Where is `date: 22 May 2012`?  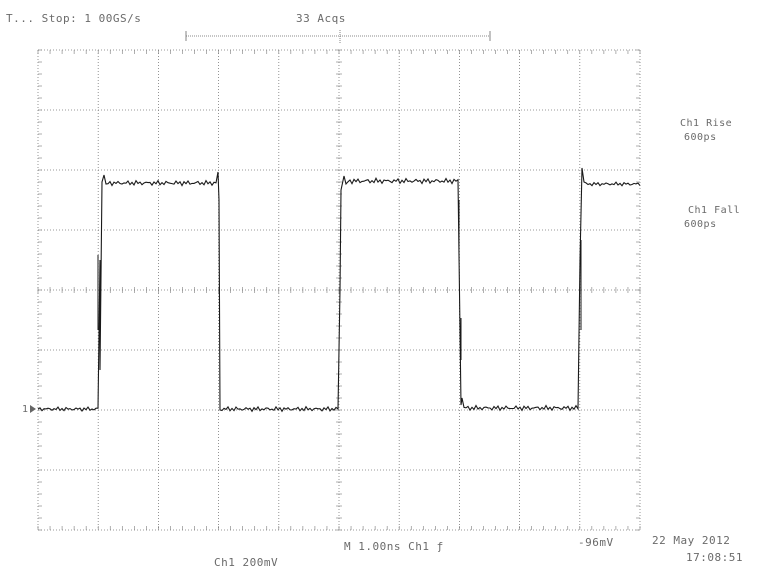
date: 22 May 2012 is located at coordinates (691, 540).